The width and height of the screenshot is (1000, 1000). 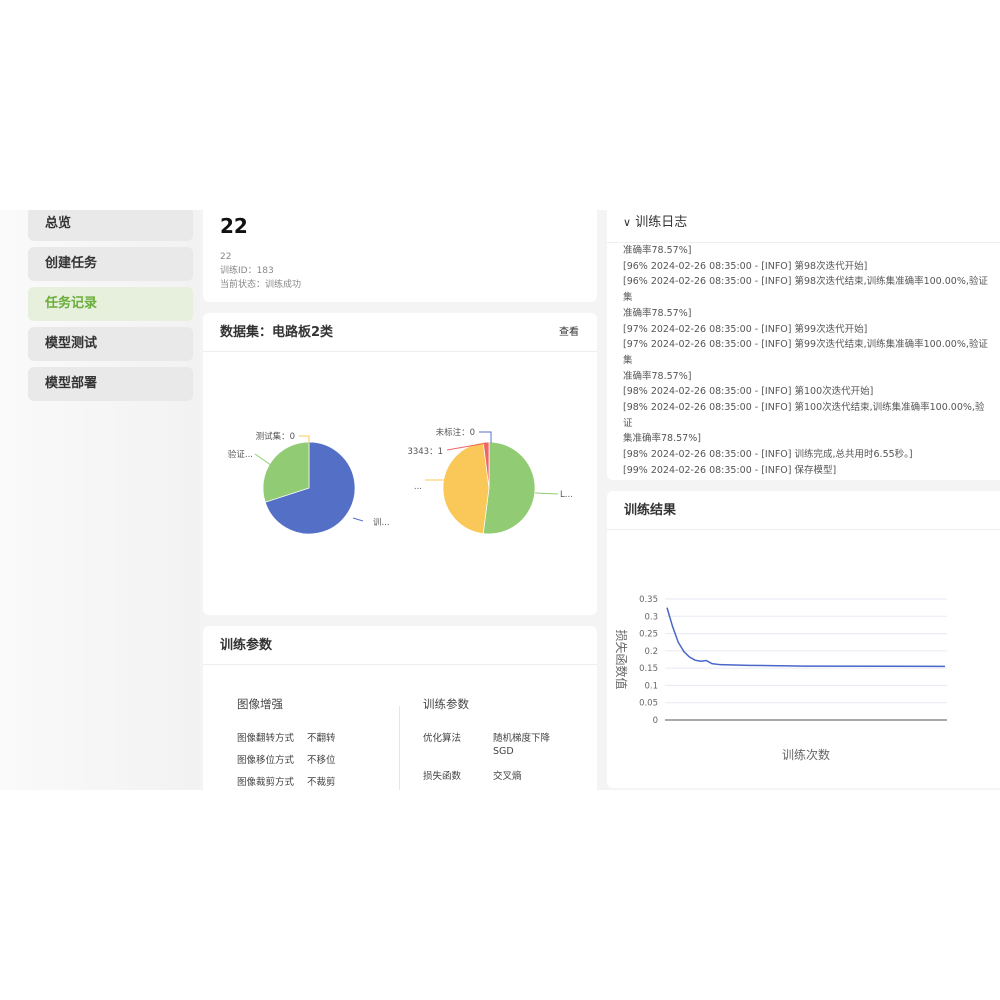 I want to click on param-key: 图像移位方式, so click(x=266, y=760).